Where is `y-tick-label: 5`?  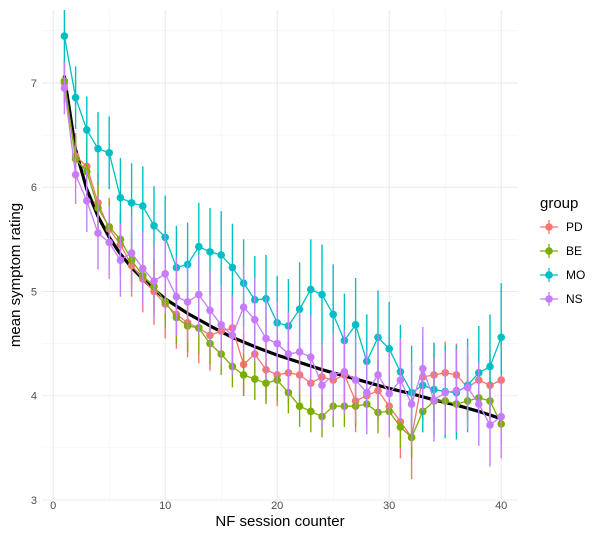 y-tick-label: 5 is located at coordinates (34, 292).